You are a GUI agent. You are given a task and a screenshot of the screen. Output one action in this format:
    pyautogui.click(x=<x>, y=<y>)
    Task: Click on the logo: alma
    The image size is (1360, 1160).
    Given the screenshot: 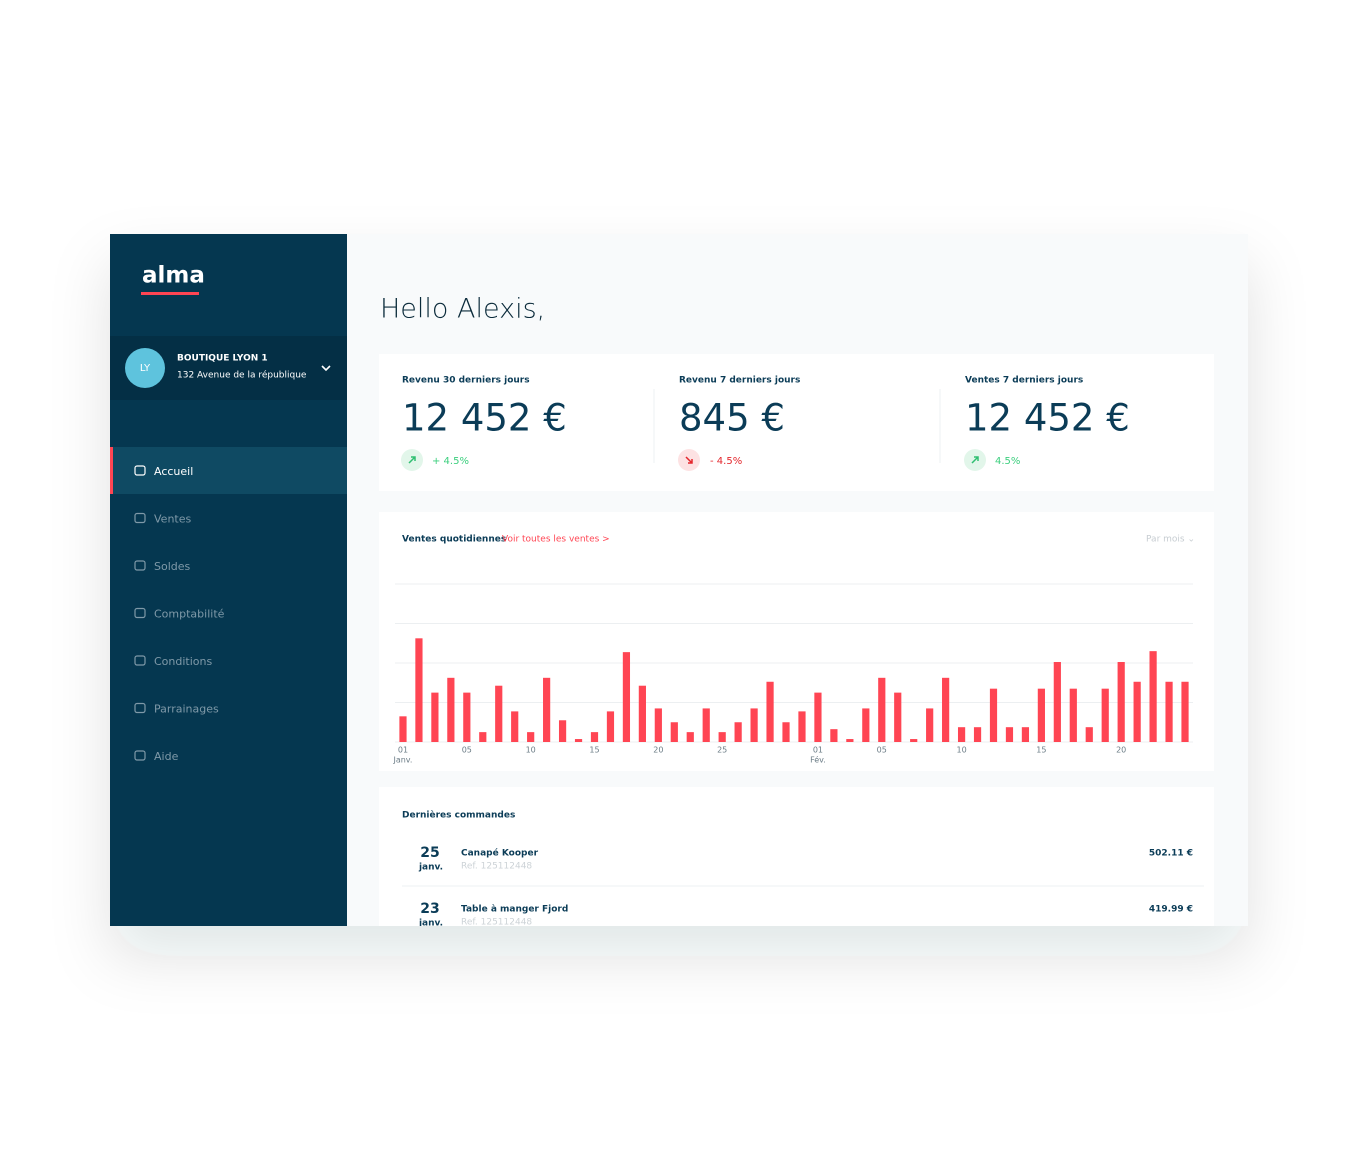 What is the action you would take?
    pyautogui.click(x=173, y=276)
    